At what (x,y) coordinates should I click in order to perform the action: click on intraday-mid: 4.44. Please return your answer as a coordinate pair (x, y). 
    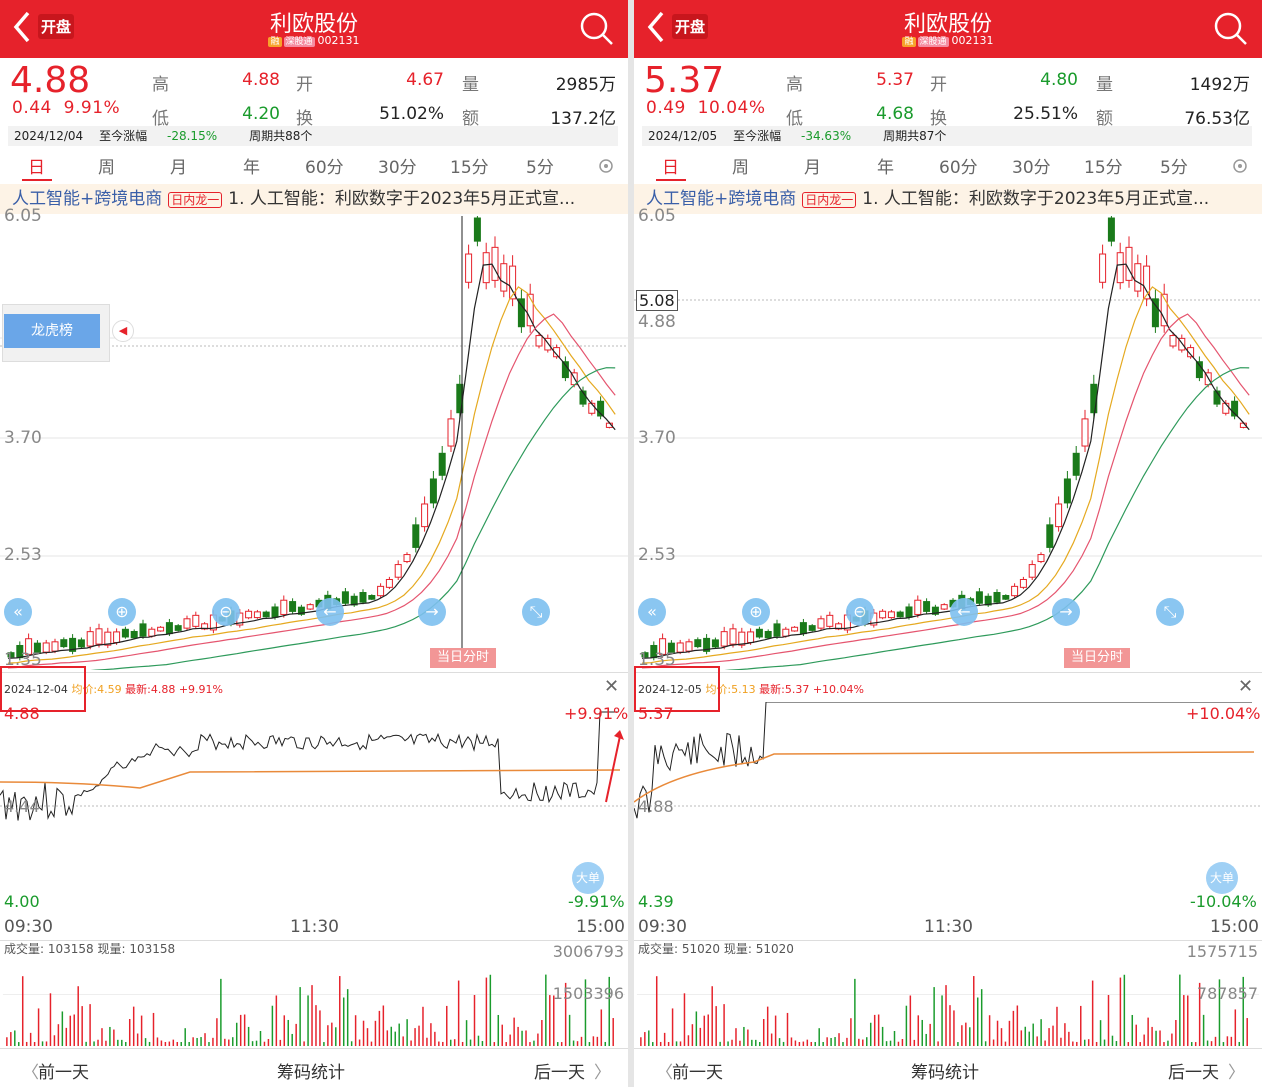
    Looking at the image, I should click on (22, 806).